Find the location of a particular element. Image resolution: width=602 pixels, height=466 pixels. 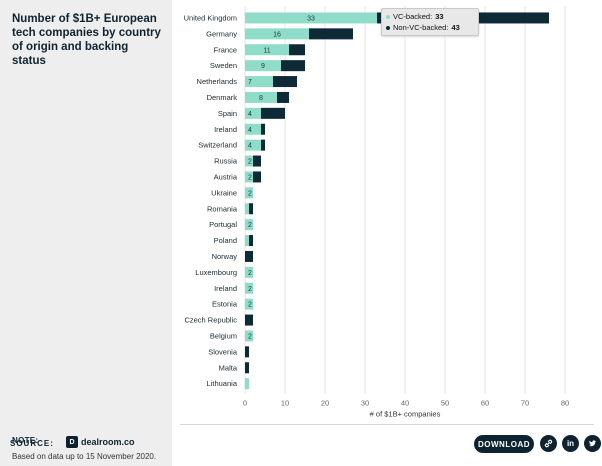

category-label: Denmark is located at coordinates (222, 97).